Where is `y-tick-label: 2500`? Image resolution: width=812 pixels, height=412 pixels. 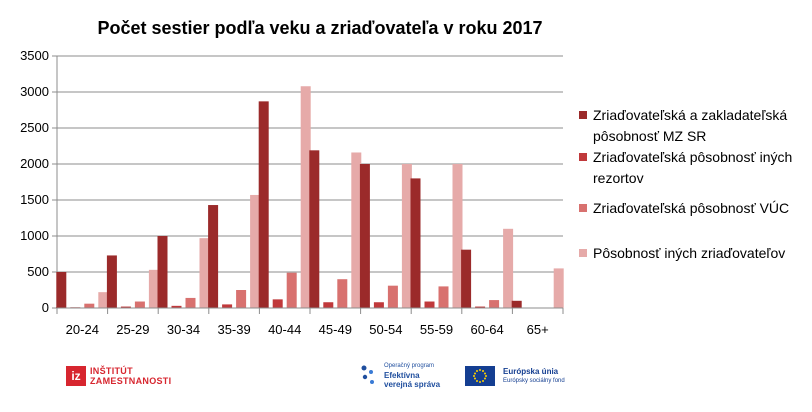 y-tick-label: 2500 is located at coordinates (34, 127).